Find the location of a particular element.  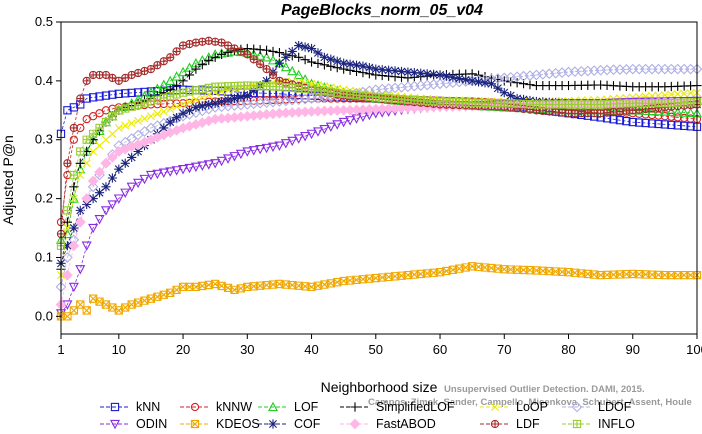

y-tick-label: 0.2 is located at coordinates (44, 198).